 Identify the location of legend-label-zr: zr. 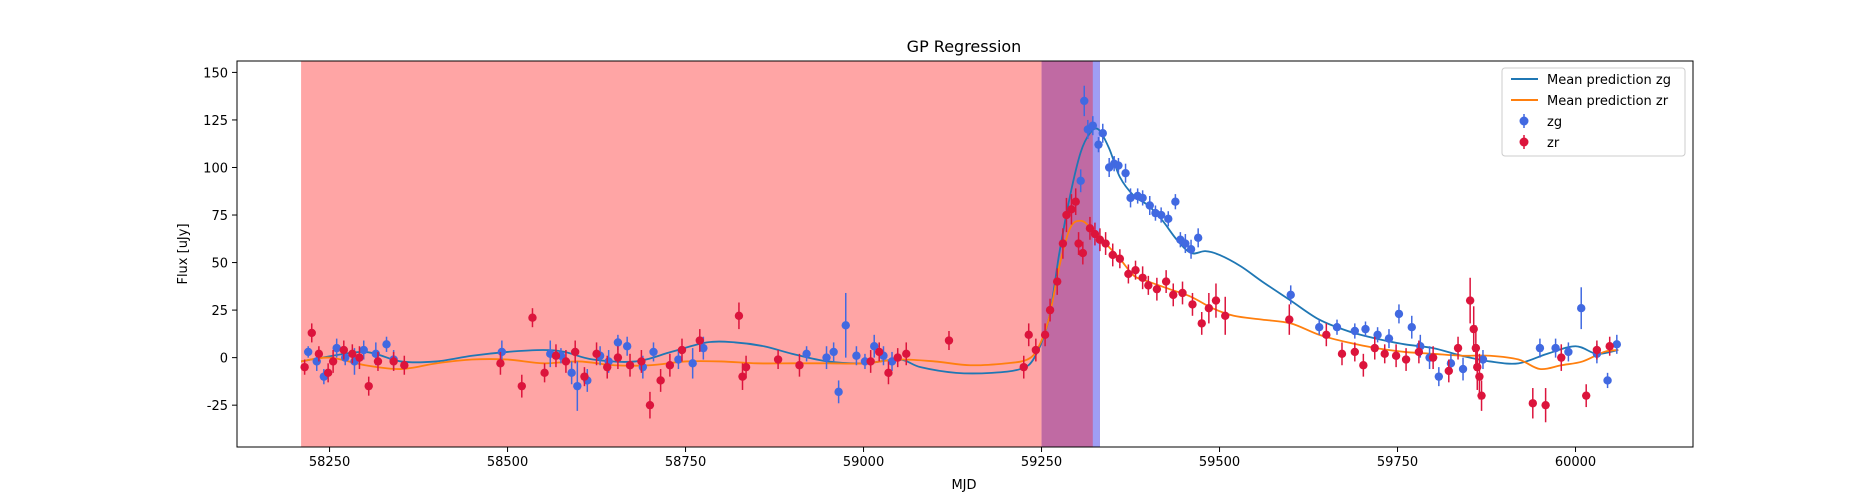
(1553, 143).